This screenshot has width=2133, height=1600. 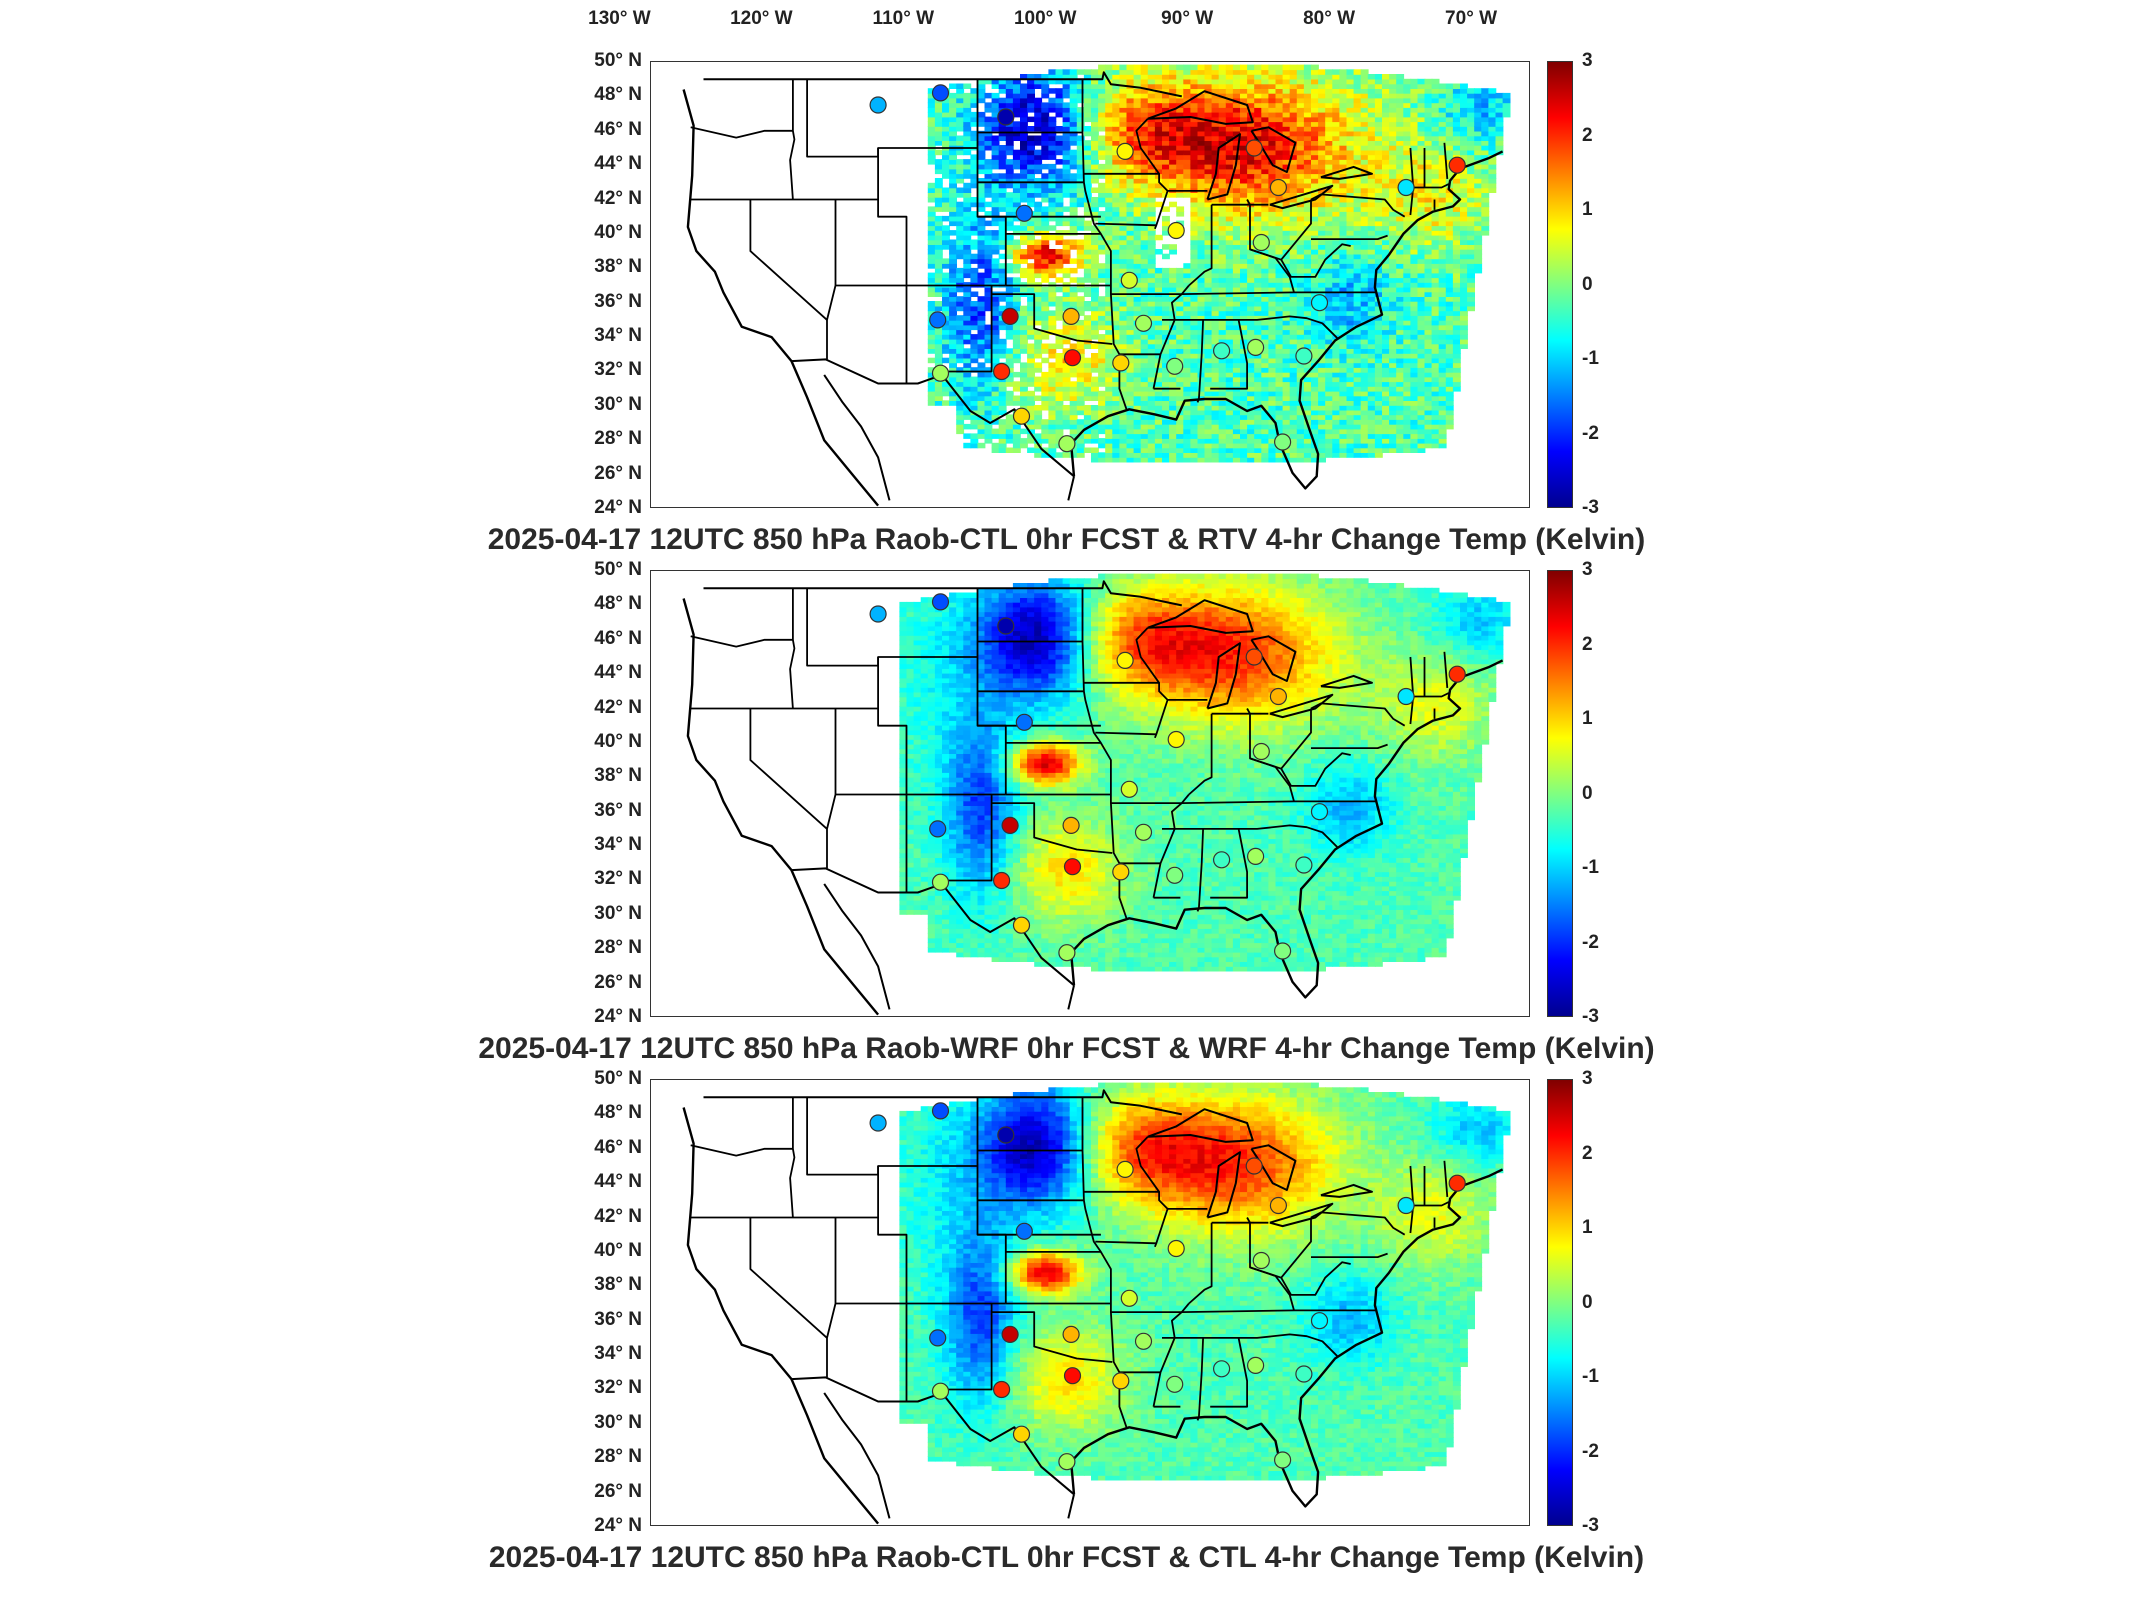 What do you see at coordinates (1587, 60) in the screenshot?
I see `colorbar-tick-label: 3` at bounding box center [1587, 60].